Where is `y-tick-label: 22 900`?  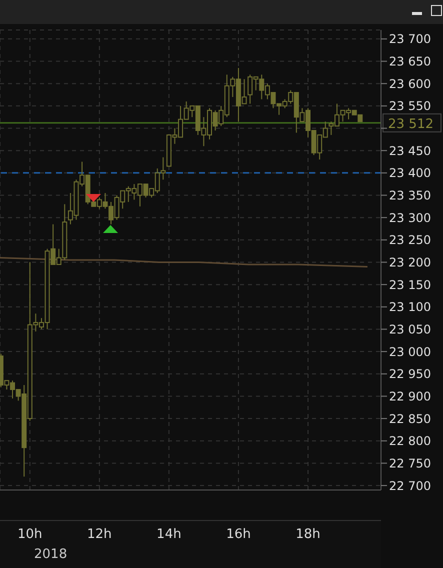 y-tick-label: 22 900 is located at coordinates (410, 396).